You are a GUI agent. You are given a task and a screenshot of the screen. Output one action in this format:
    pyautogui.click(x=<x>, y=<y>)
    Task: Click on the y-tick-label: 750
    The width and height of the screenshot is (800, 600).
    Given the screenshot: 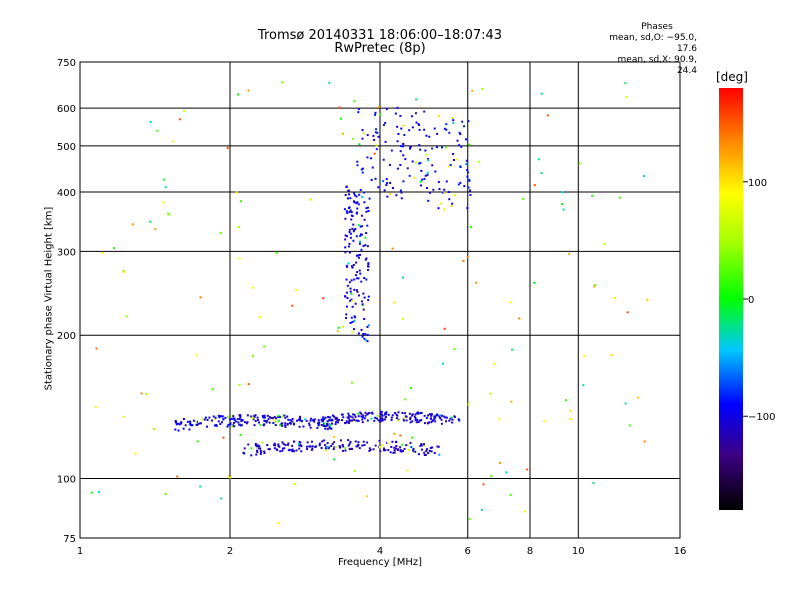 What is the action you would take?
    pyautogui.click(x=66, y=63)
    